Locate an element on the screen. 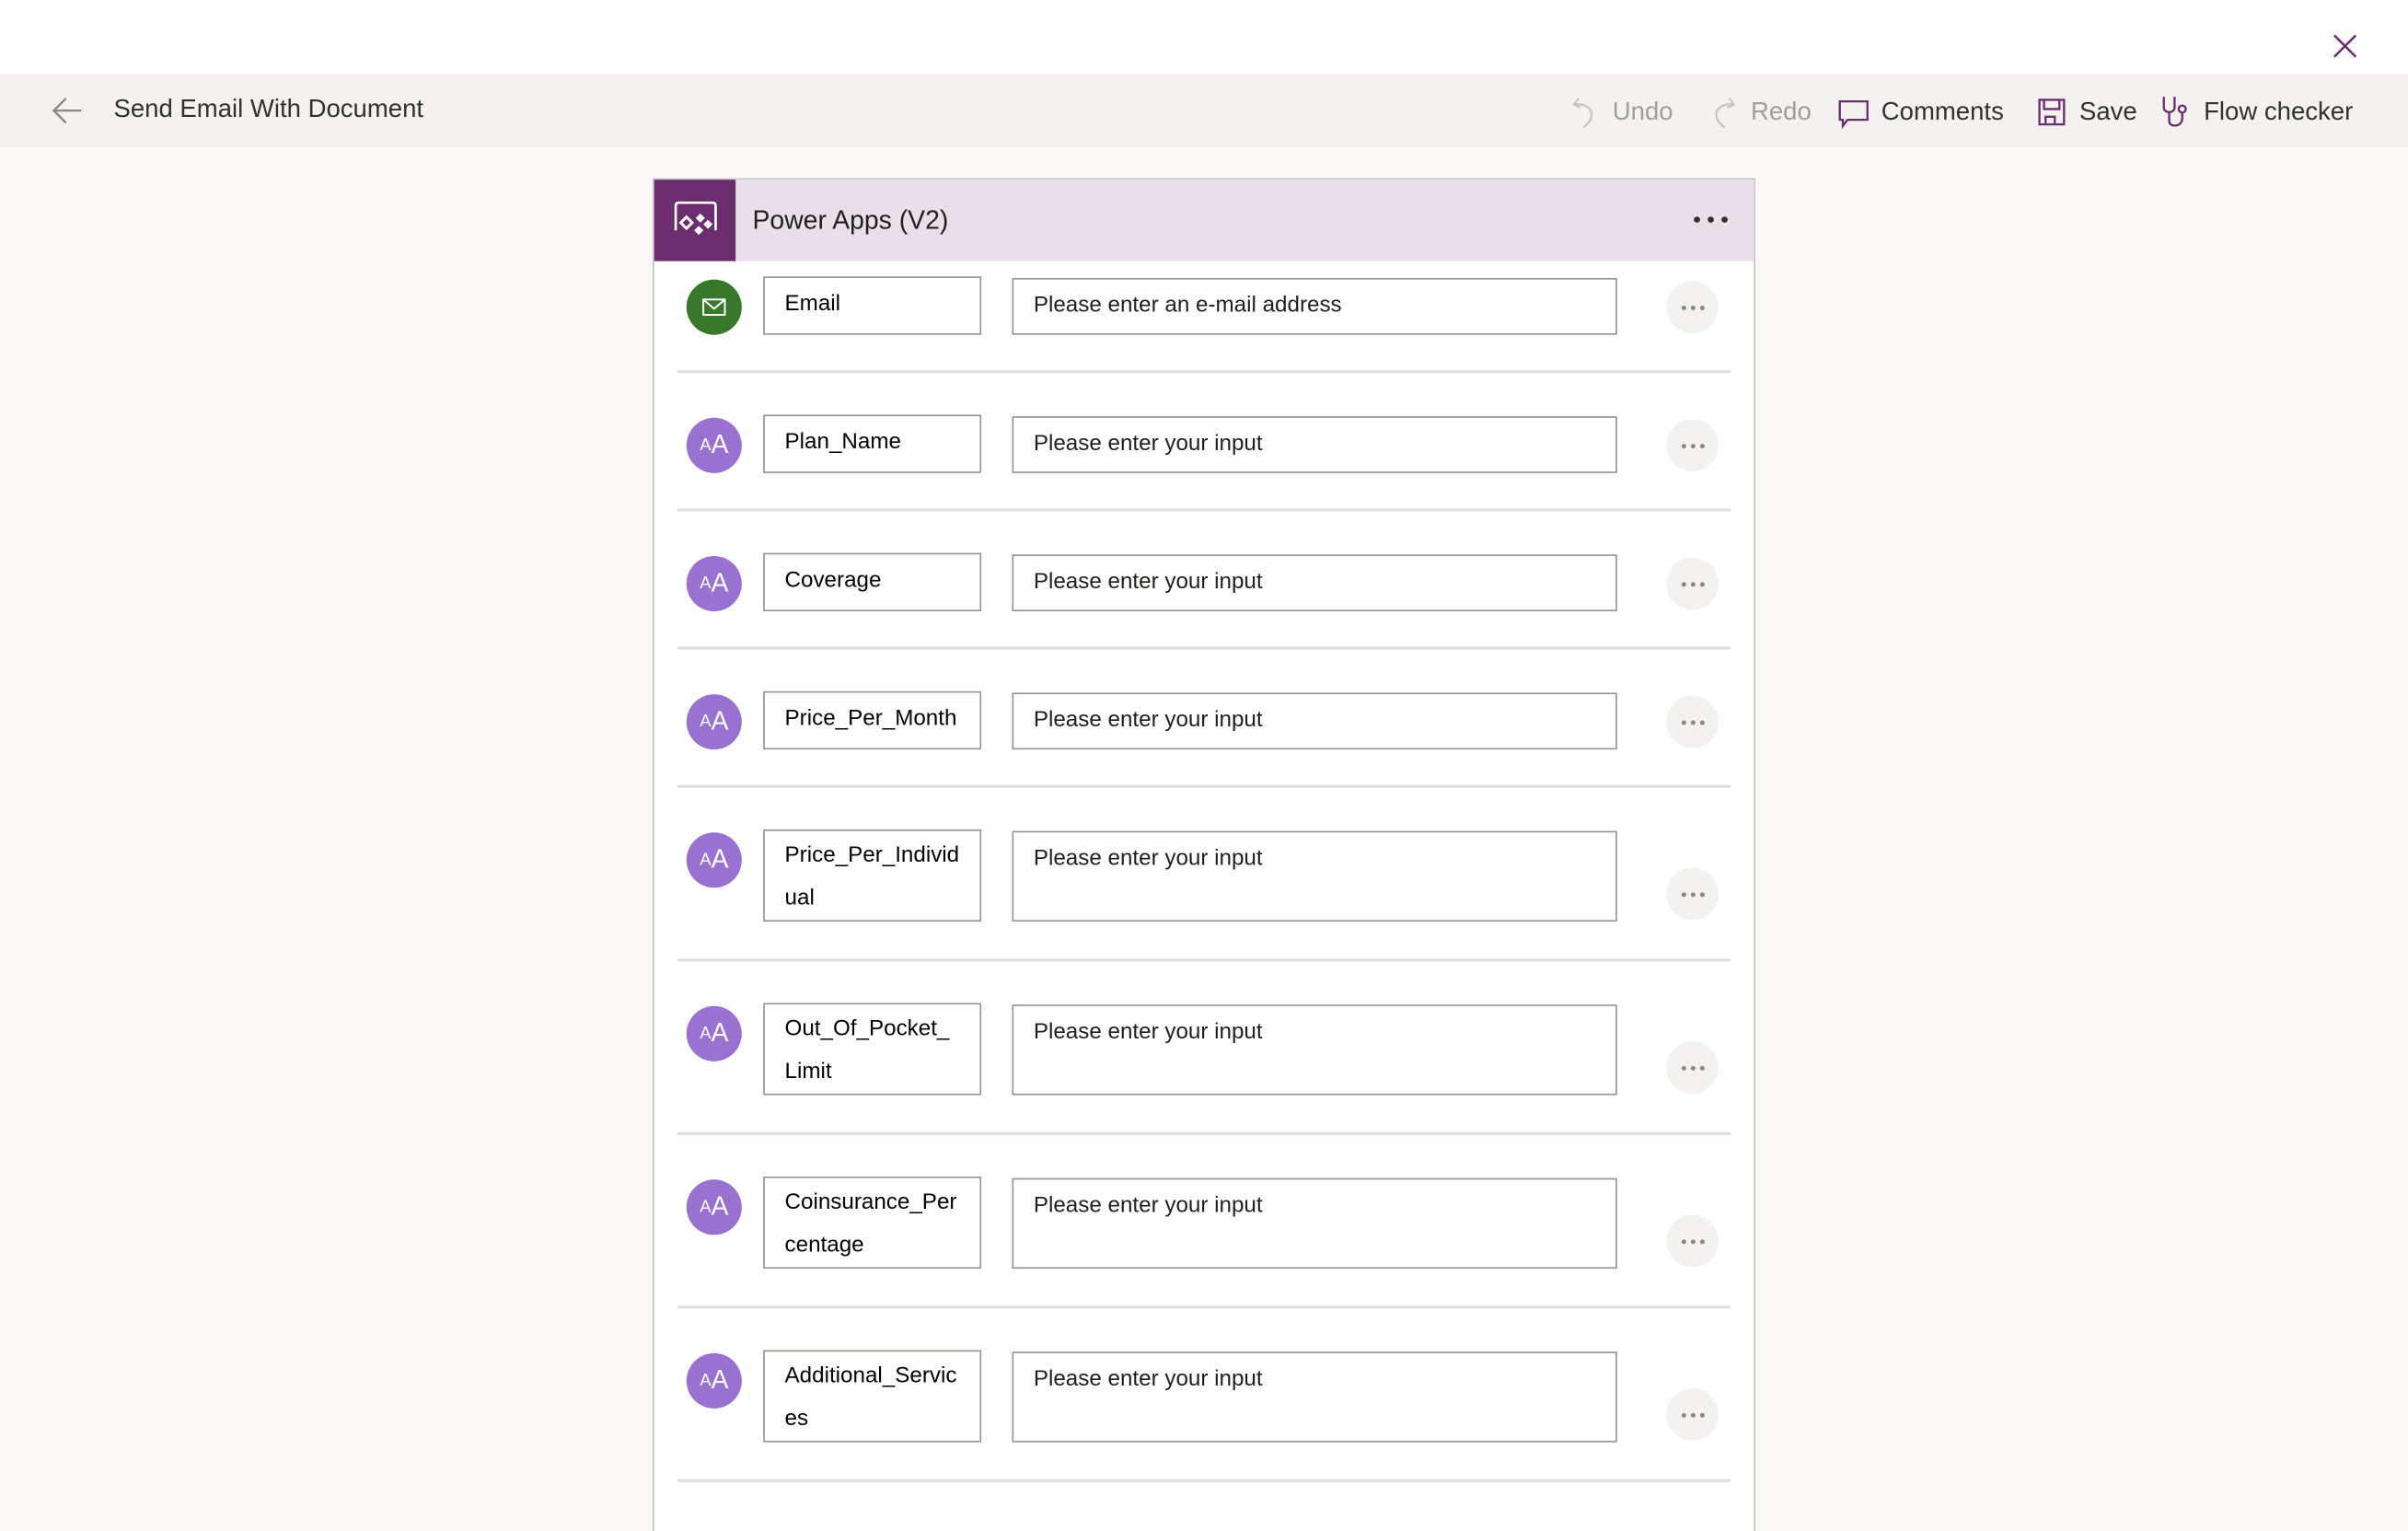 The width and height of the screenshot is (2408, 1531). save-label: Save is located at coordinates (2107, 111).